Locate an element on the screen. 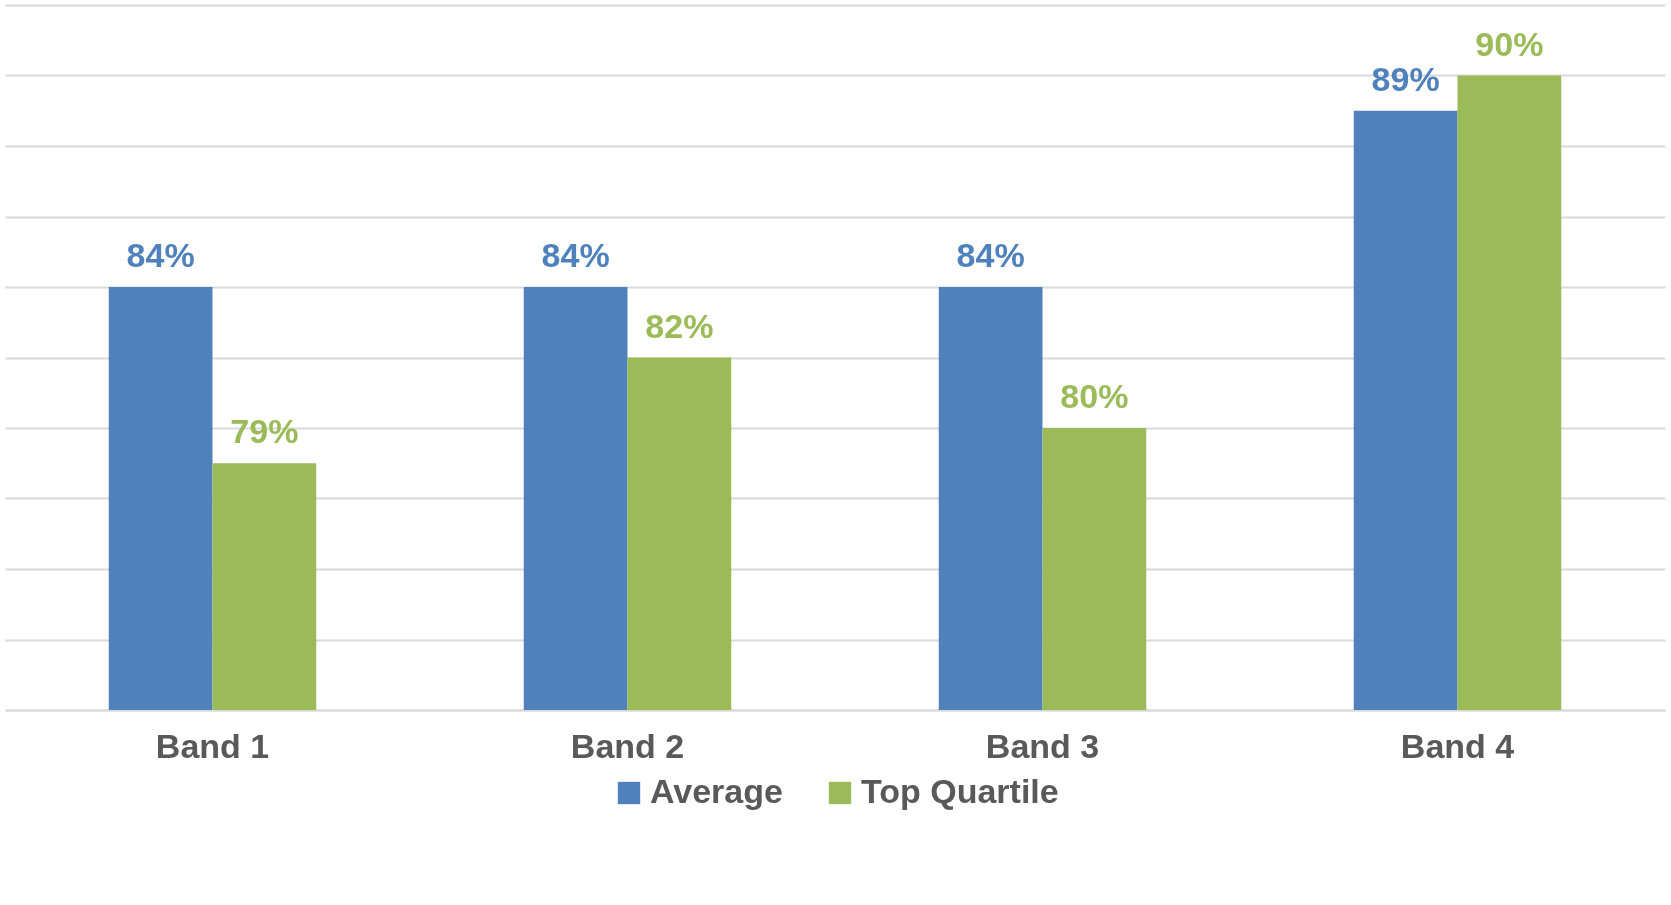 This screenshot has width=1671, height=905. data-label: 82% is located at coordinates (679, 325).